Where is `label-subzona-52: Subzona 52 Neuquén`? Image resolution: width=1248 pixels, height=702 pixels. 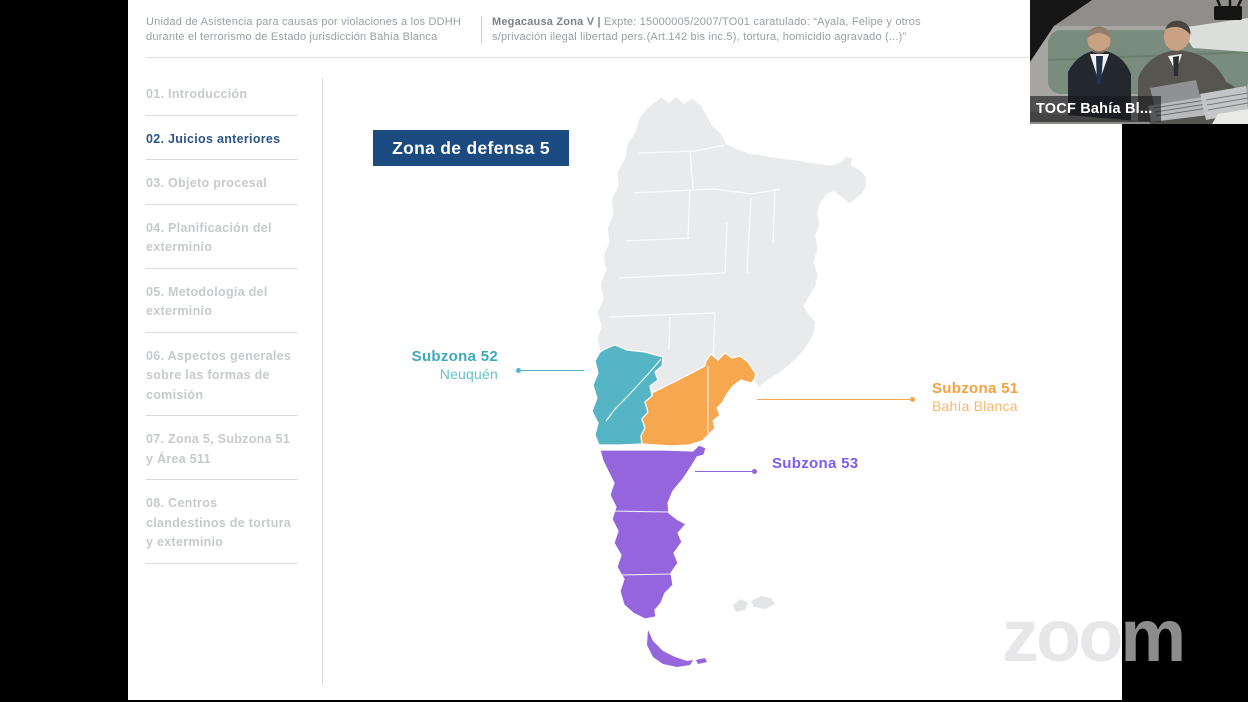 label-subzona-52: Subzona 52 Neuquén is located at coordinates (438, 365).